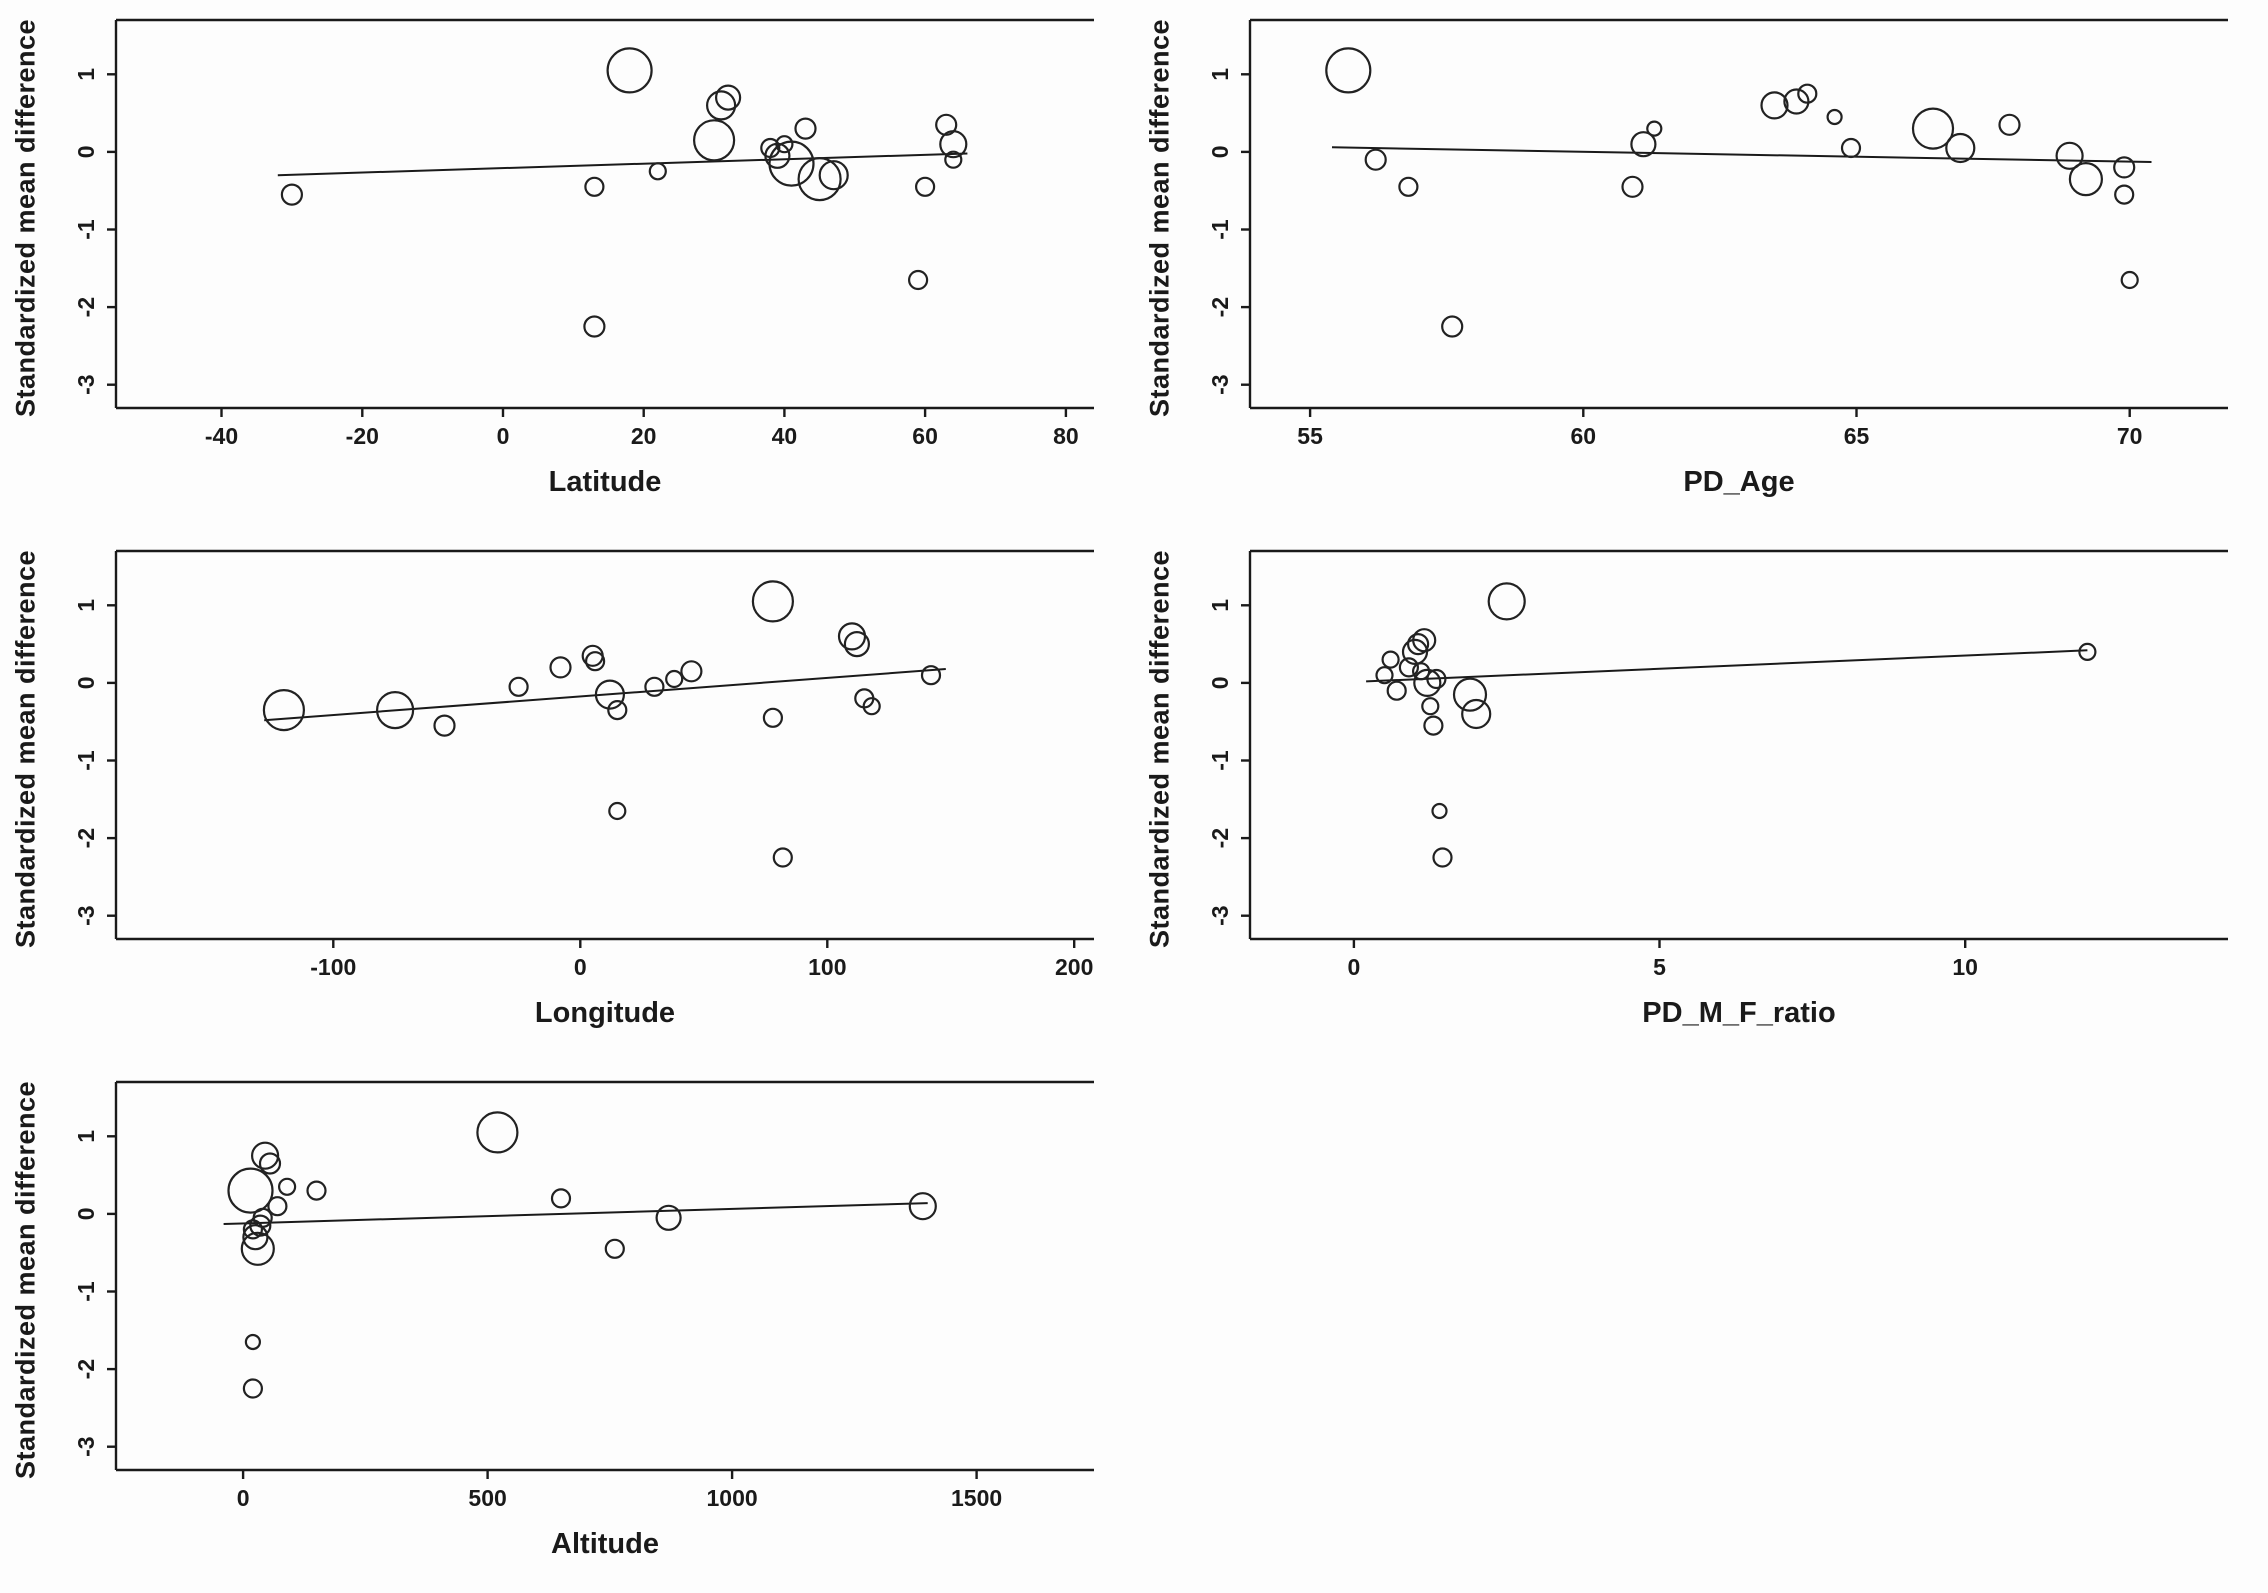 The height and width of the screenshot is (1593, 2268). I want to click on svg-text: 80, so click(1066, 436).